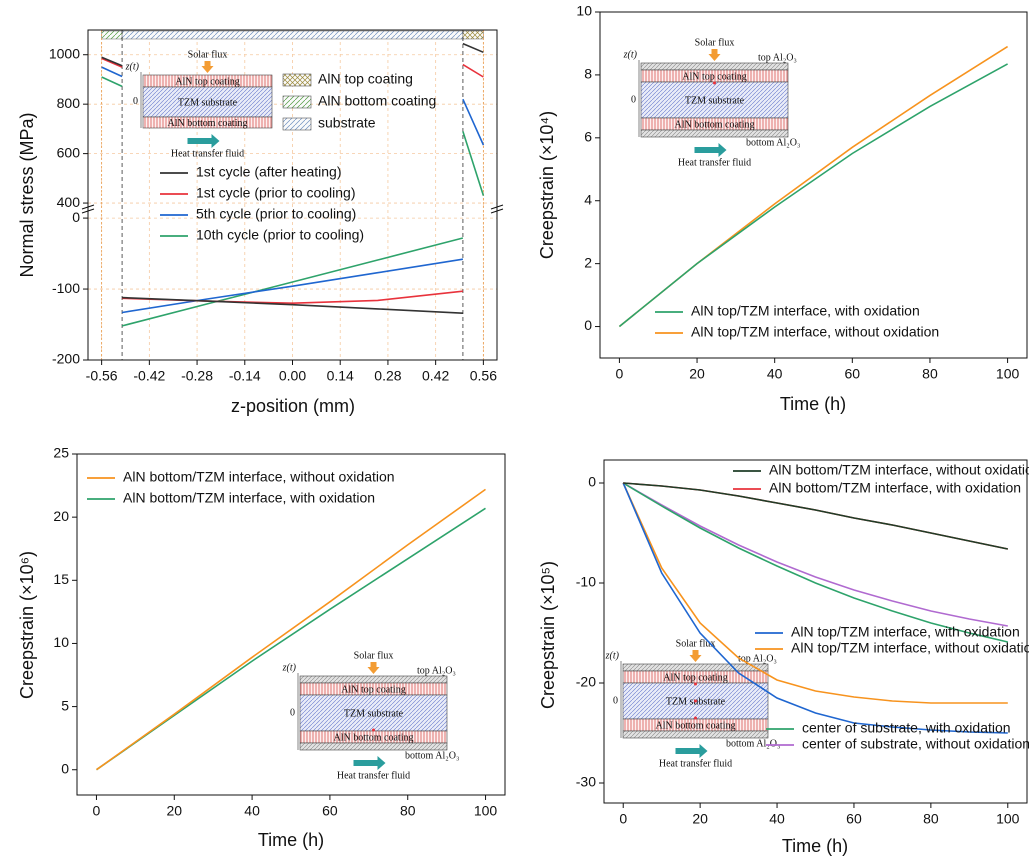 The width and height of the screenshot is (1029, 860). I want to click on x-axis-label: z-position (mm), so click(293, 406).